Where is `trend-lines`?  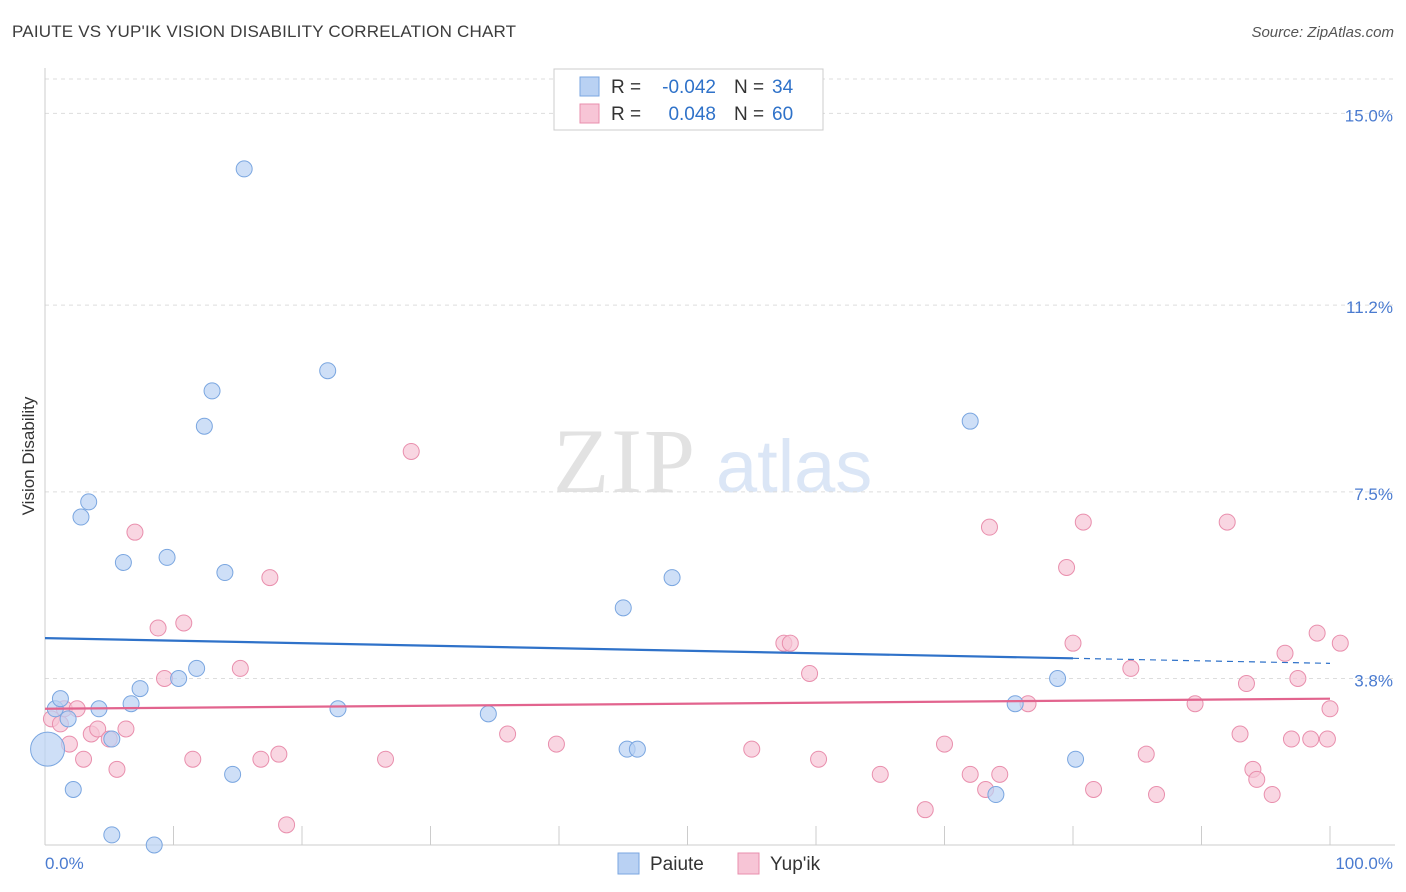
trend-lines is located at coordinates (687, 673).